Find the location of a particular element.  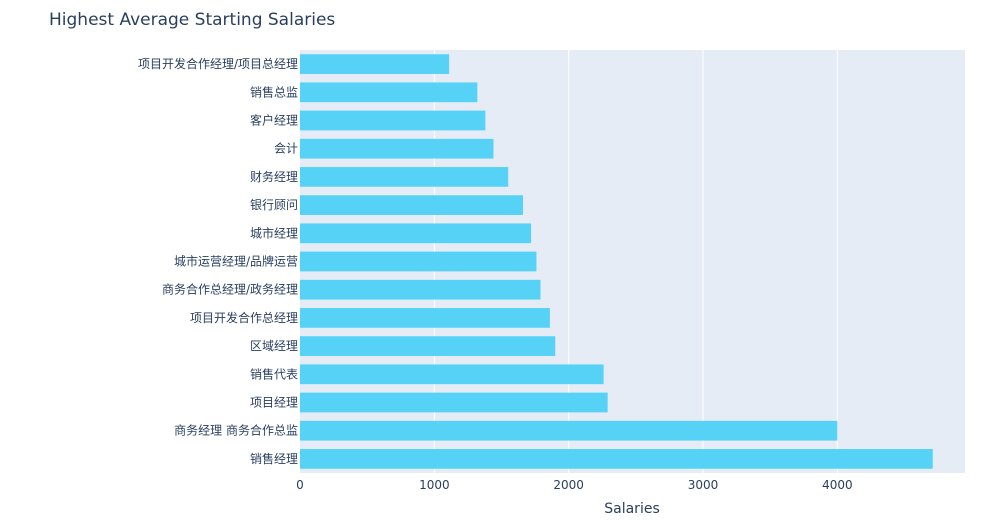

chart-title: Highest Average Starting Salaries is located at coordinates (192, 20).